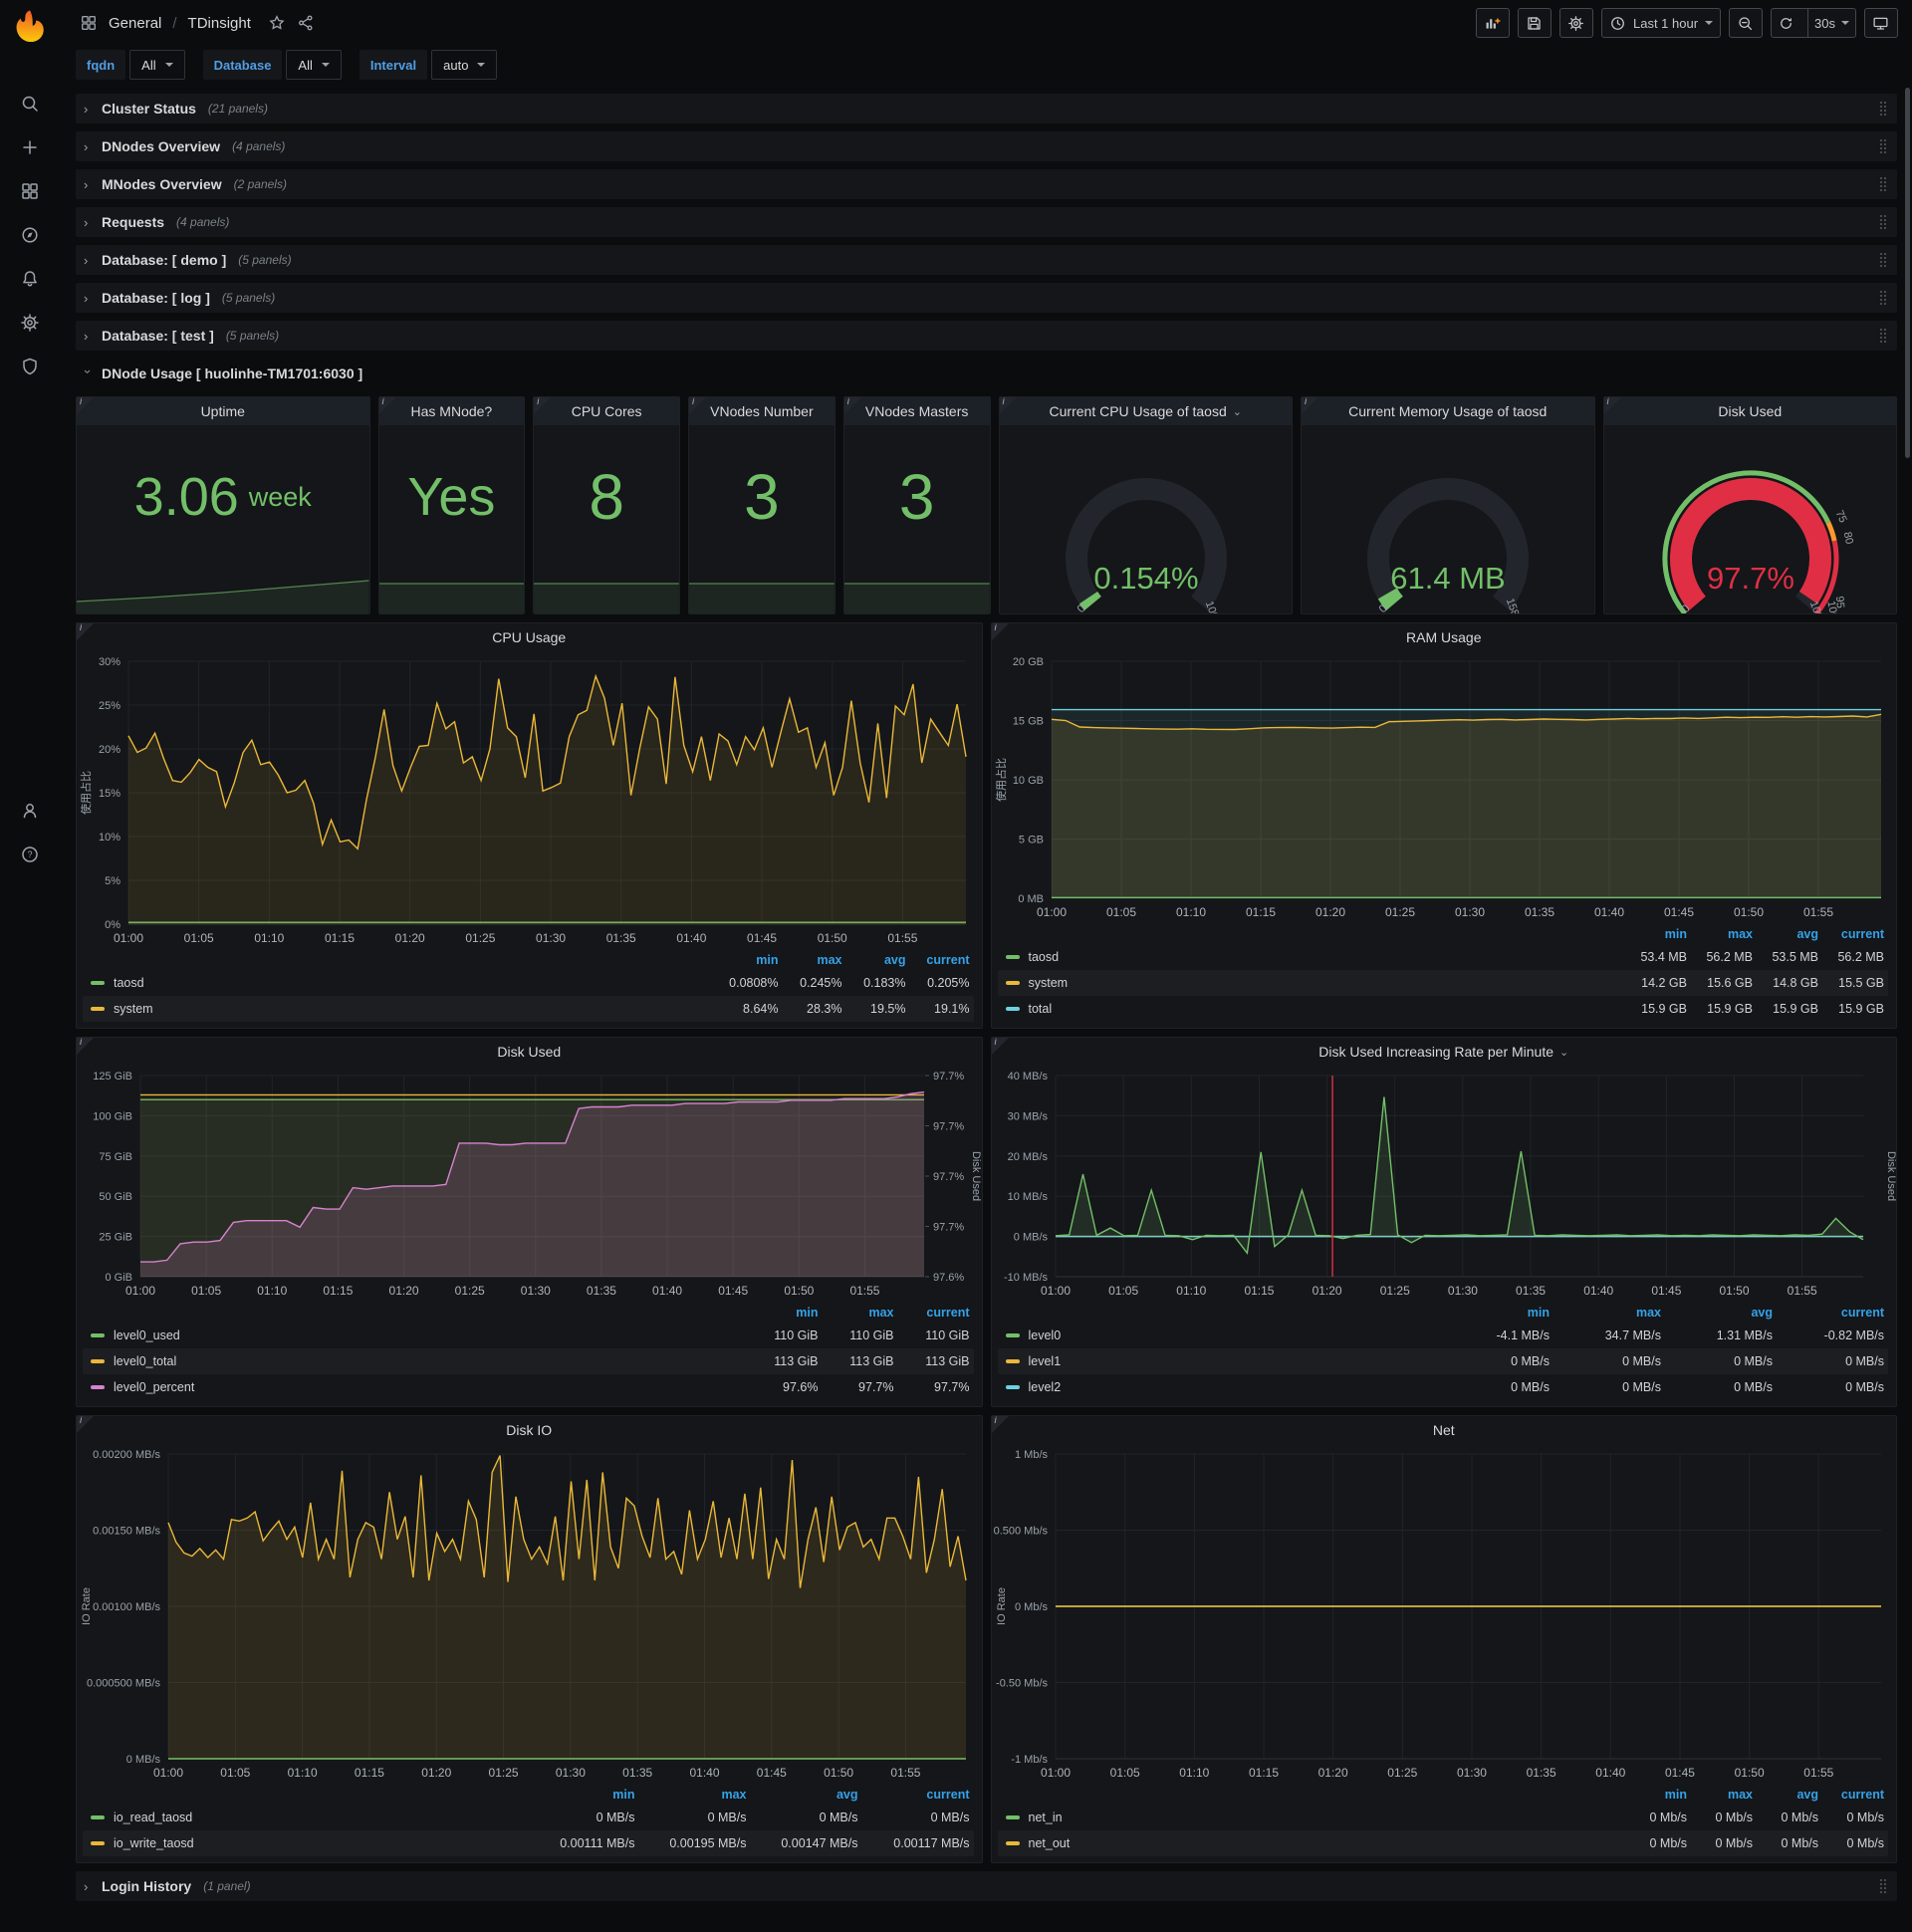 Image resolution: width=1912 pixels, height=1932 pixels. What do you see at coordinates (529, 637) in the screenshot?
I see `panel-title-panel-cpu-usage: CPU Usage` at bounding box center [529, 637].